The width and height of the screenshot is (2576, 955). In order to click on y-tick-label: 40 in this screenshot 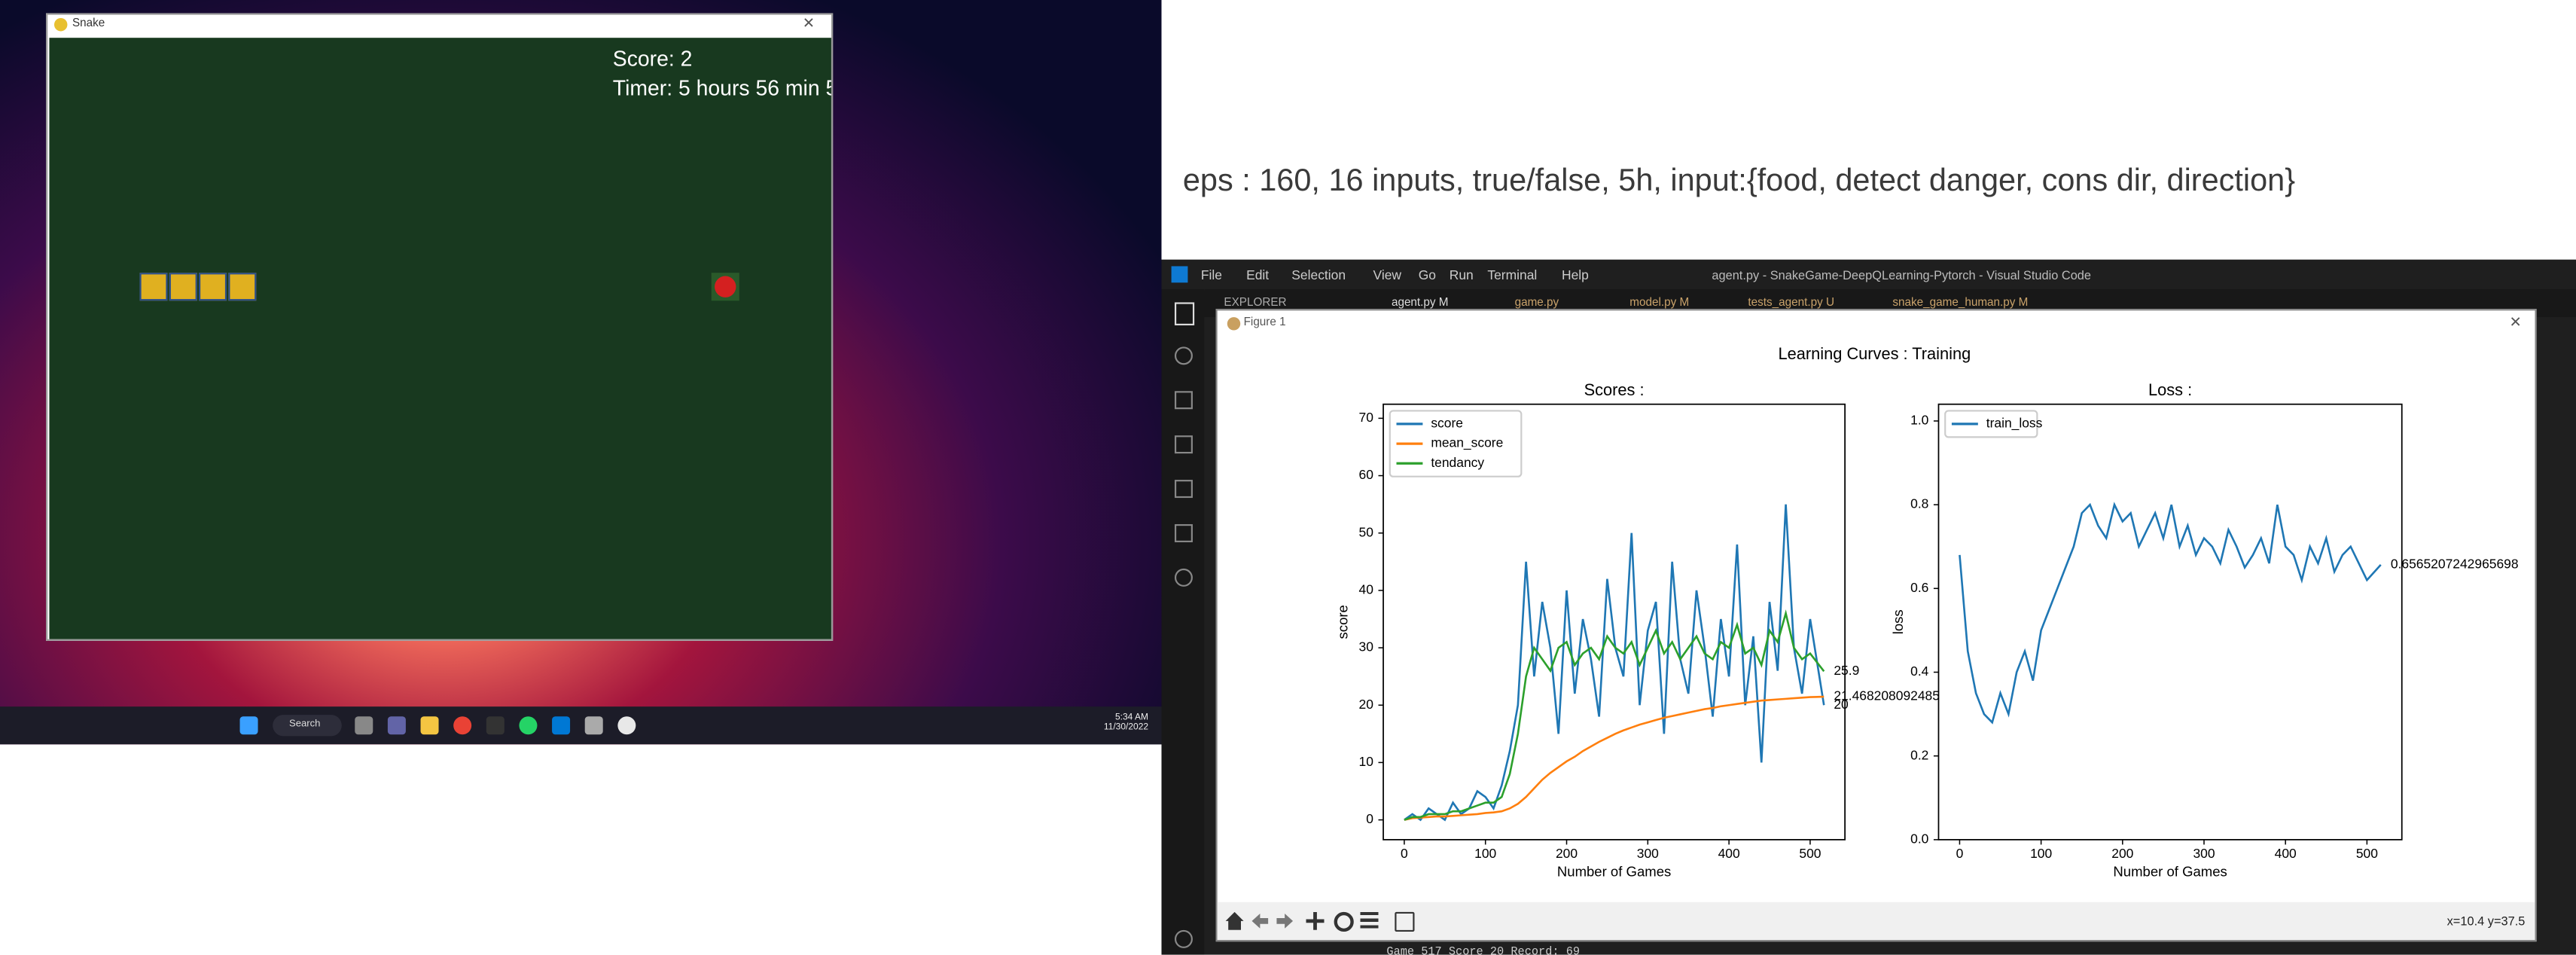, I will do `click(1366, 589)`.